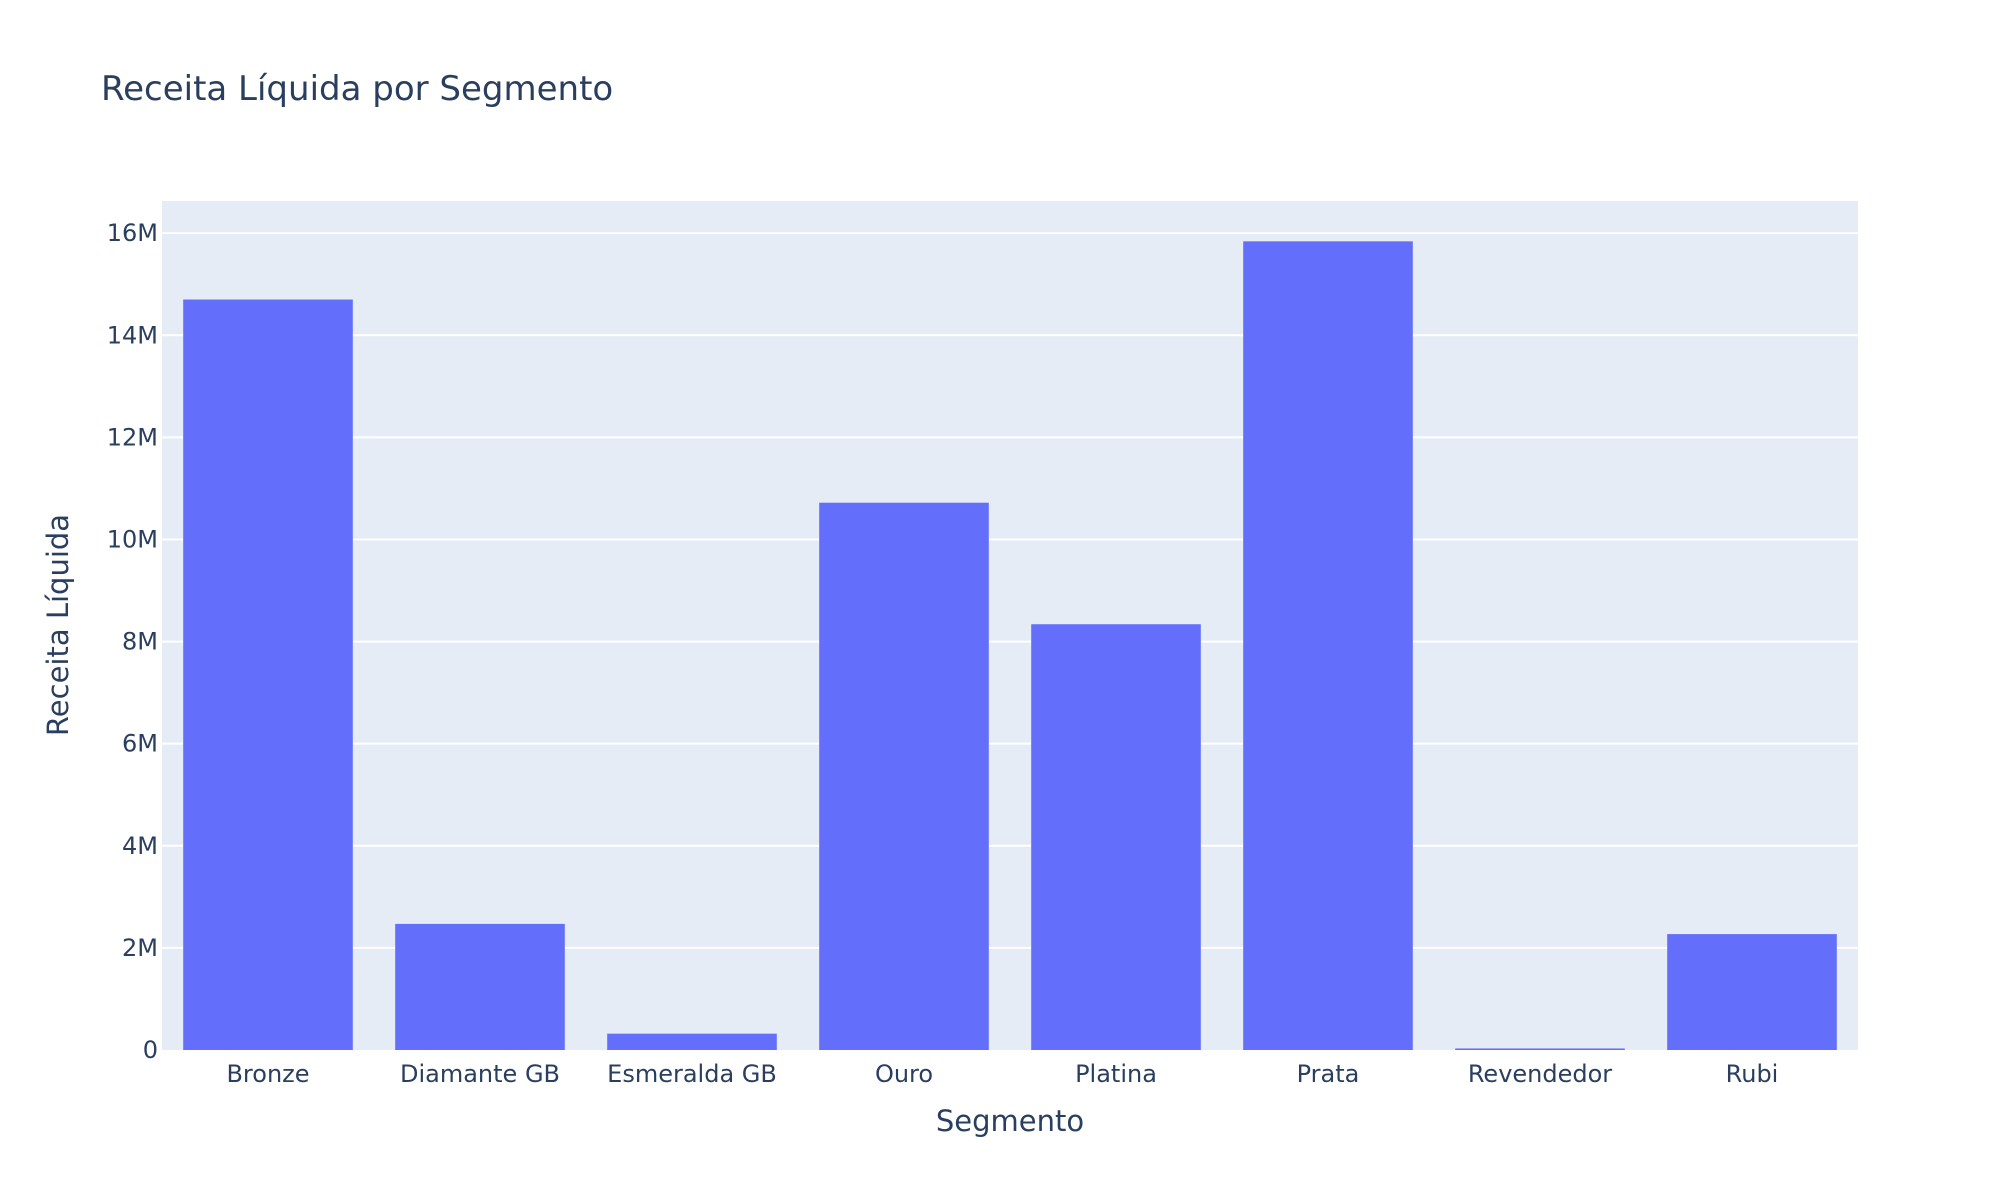 The image size is (2000, 1200). What do you see at coordinates (1116, 1074) in the screenshot?
I see `x-tick-label: Platina` at bounding box center [1116, 1074].